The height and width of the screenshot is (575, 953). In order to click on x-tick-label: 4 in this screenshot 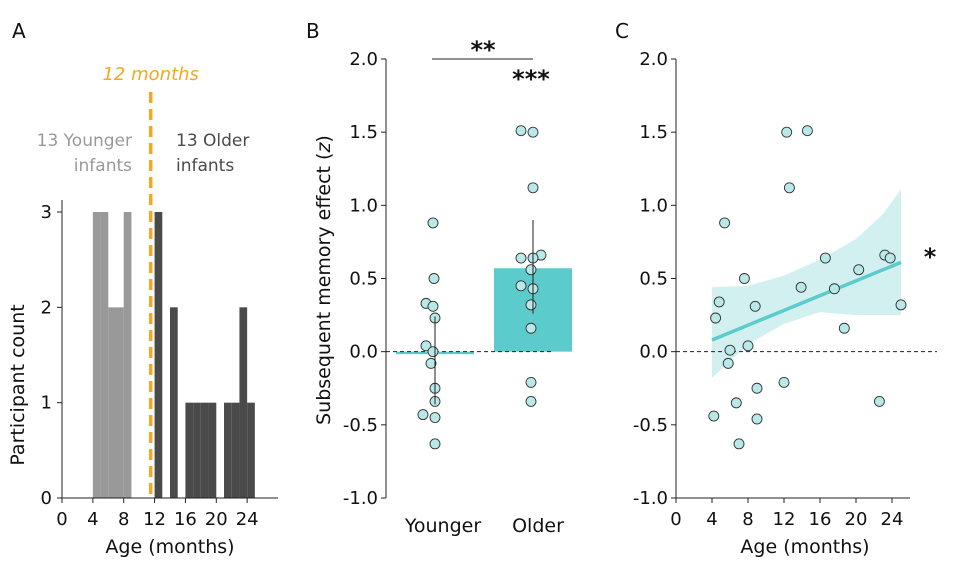, I will do `click(92, 519)`.